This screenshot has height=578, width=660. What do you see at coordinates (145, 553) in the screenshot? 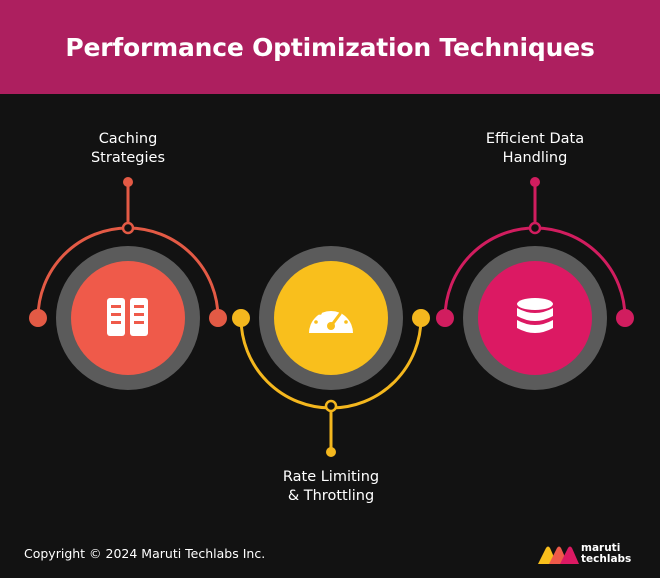
I see `copyright-text: Copyright © 2024 Maruti Techlabs Inc.` at bounding box center [145, 553].